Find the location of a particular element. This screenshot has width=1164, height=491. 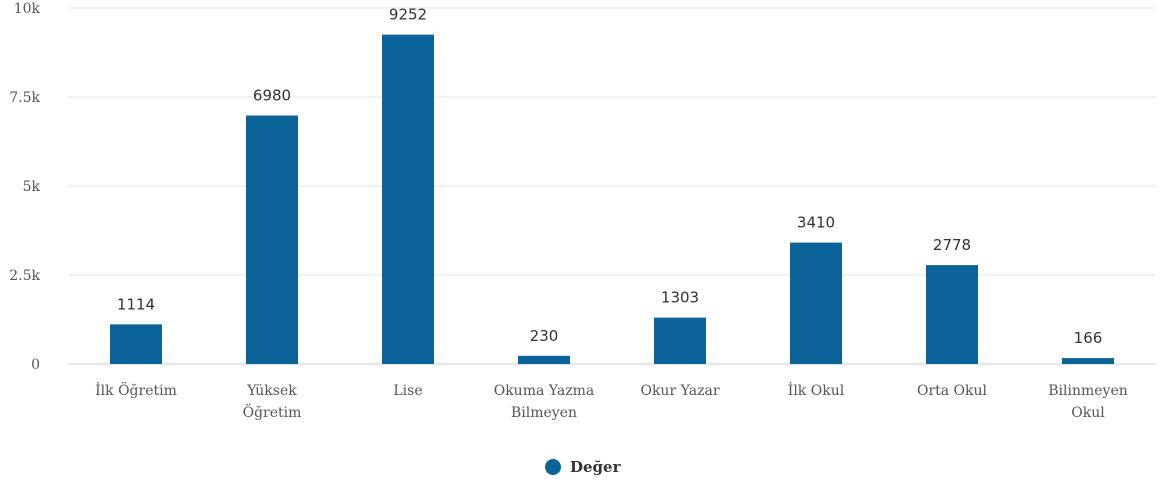

x-tick-label: Bilmeyen is located at coordinates (544, 413).